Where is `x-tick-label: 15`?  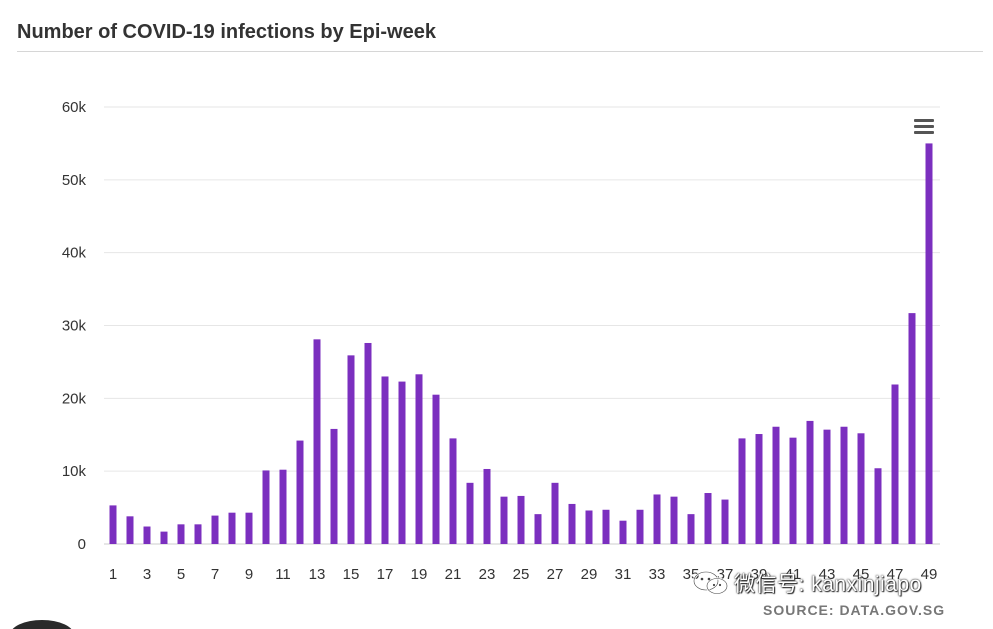
x-tick-label: 15 is located at coordinates (351, 574).